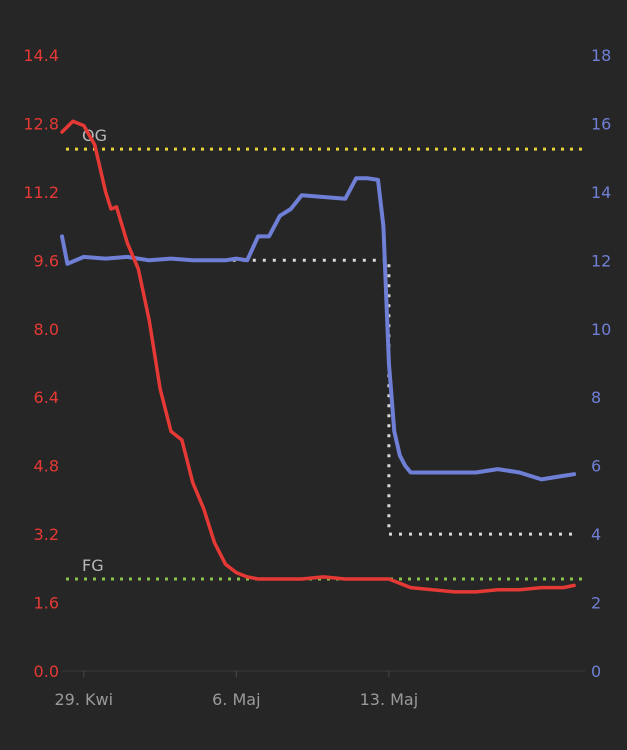 The image size is (627, 750). What do you see at coordinates (596, 603) in the screenshot?
I see `right-tick-label: 2` at bounding box center [596, 603].